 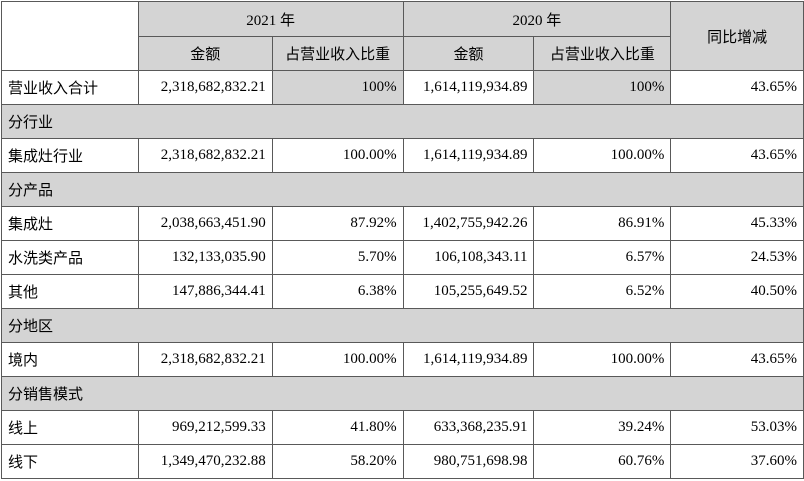 I want to click on amount-2020-cell: 633,368,235.91, so click(x=468, y=427).